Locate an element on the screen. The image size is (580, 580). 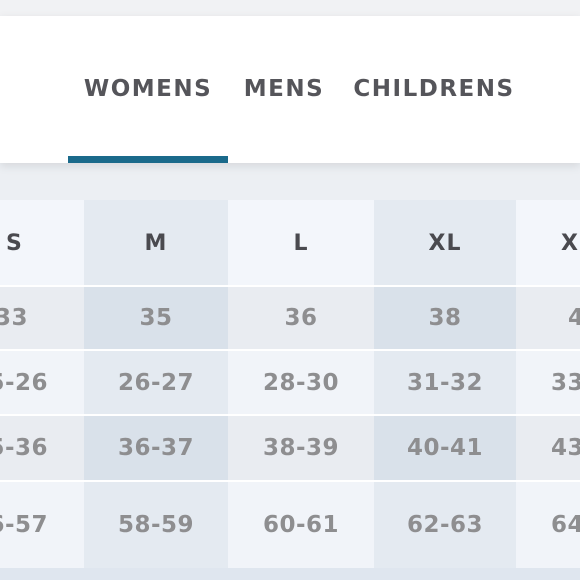
tab-mens: MENS is located at coordinates (284, 89).